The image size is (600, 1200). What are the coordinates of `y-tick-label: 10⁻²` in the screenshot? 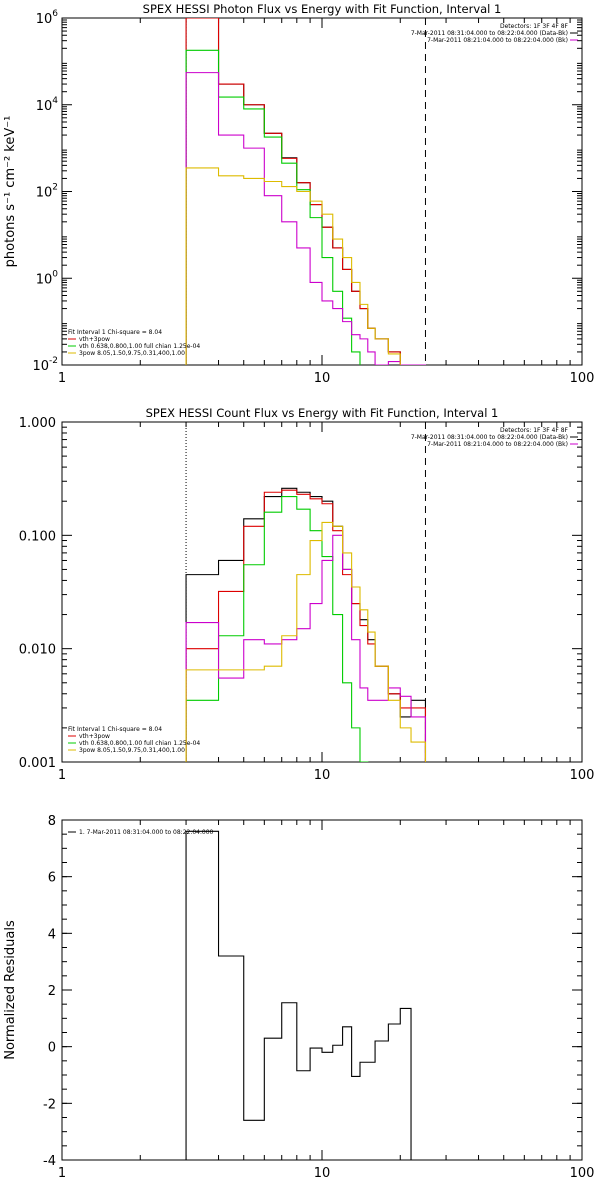 It's located at (45, 365).